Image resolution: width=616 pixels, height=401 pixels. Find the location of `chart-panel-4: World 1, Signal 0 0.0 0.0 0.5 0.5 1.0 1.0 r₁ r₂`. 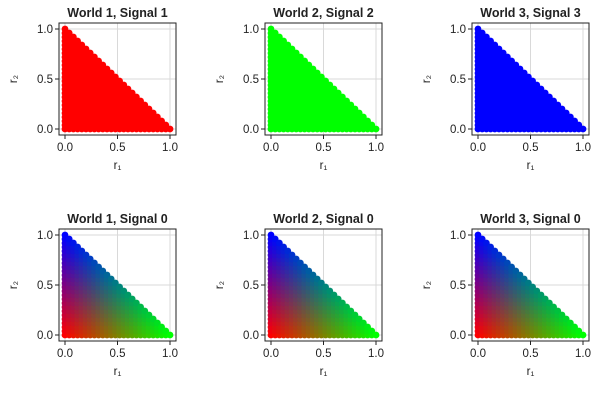

chart-panel-4: World 1, Signal 0 0.0 0.0 0.5 0.5 1.0 1.0 r₁ r₂ is located at coordinates (93, 295).